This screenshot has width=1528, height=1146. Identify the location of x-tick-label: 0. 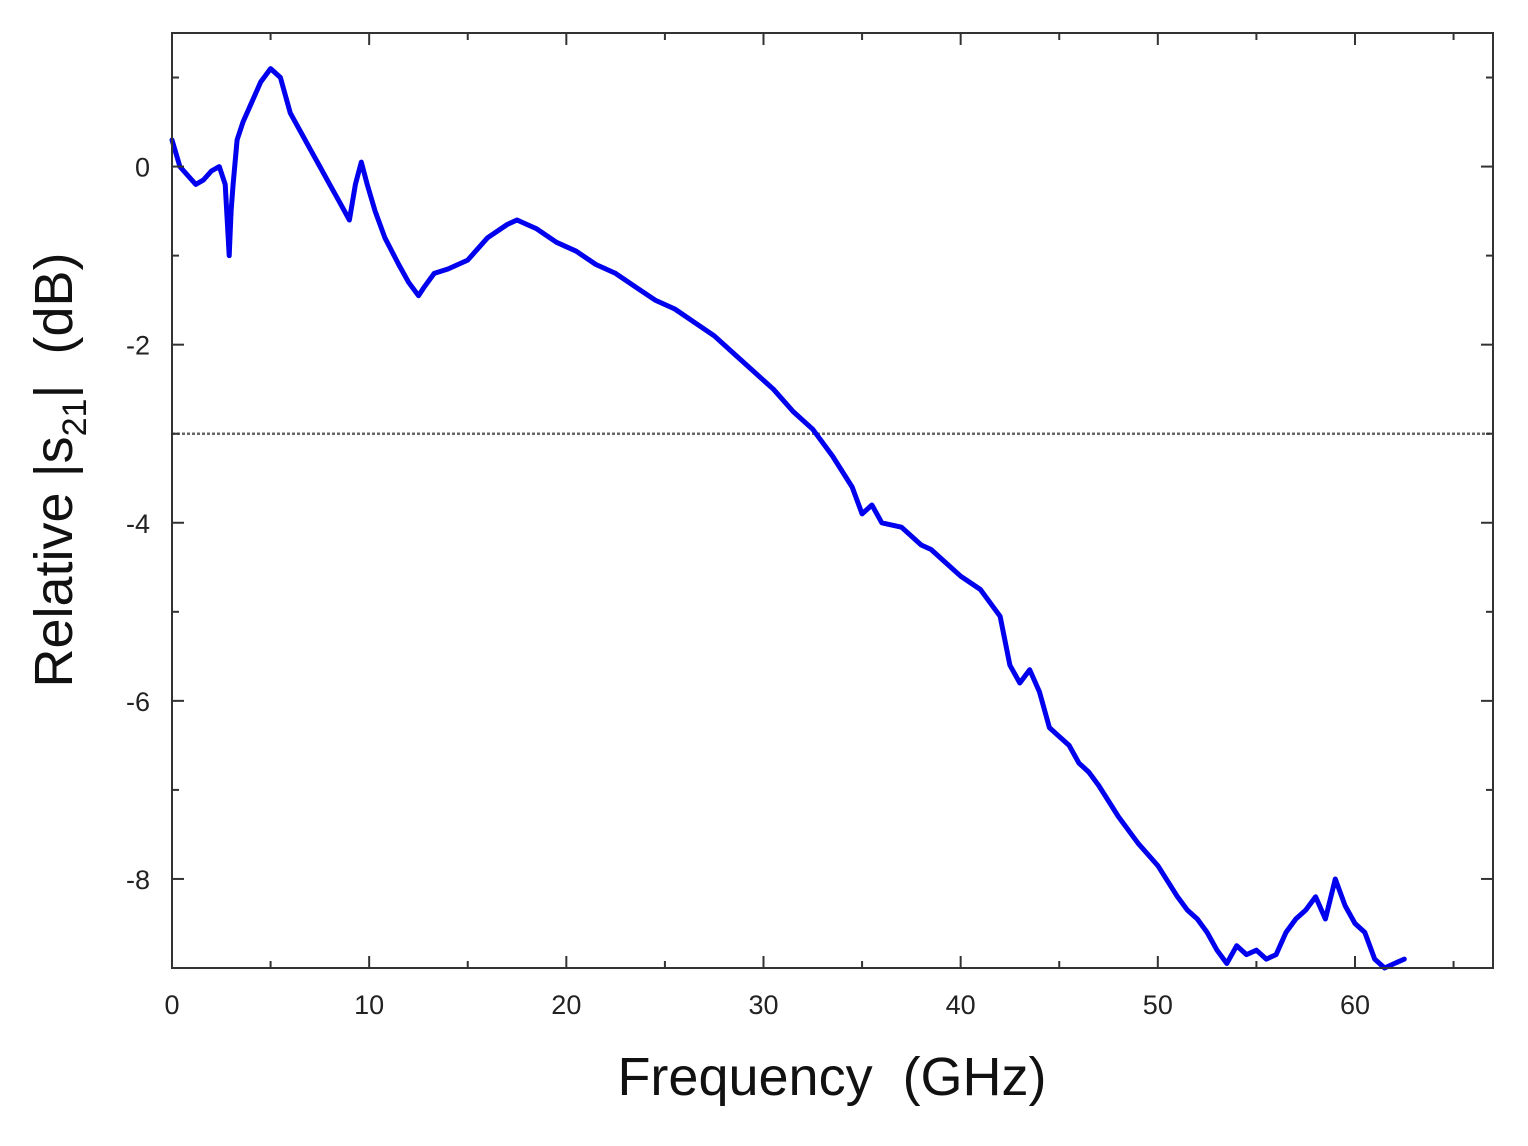
(171, 1005).